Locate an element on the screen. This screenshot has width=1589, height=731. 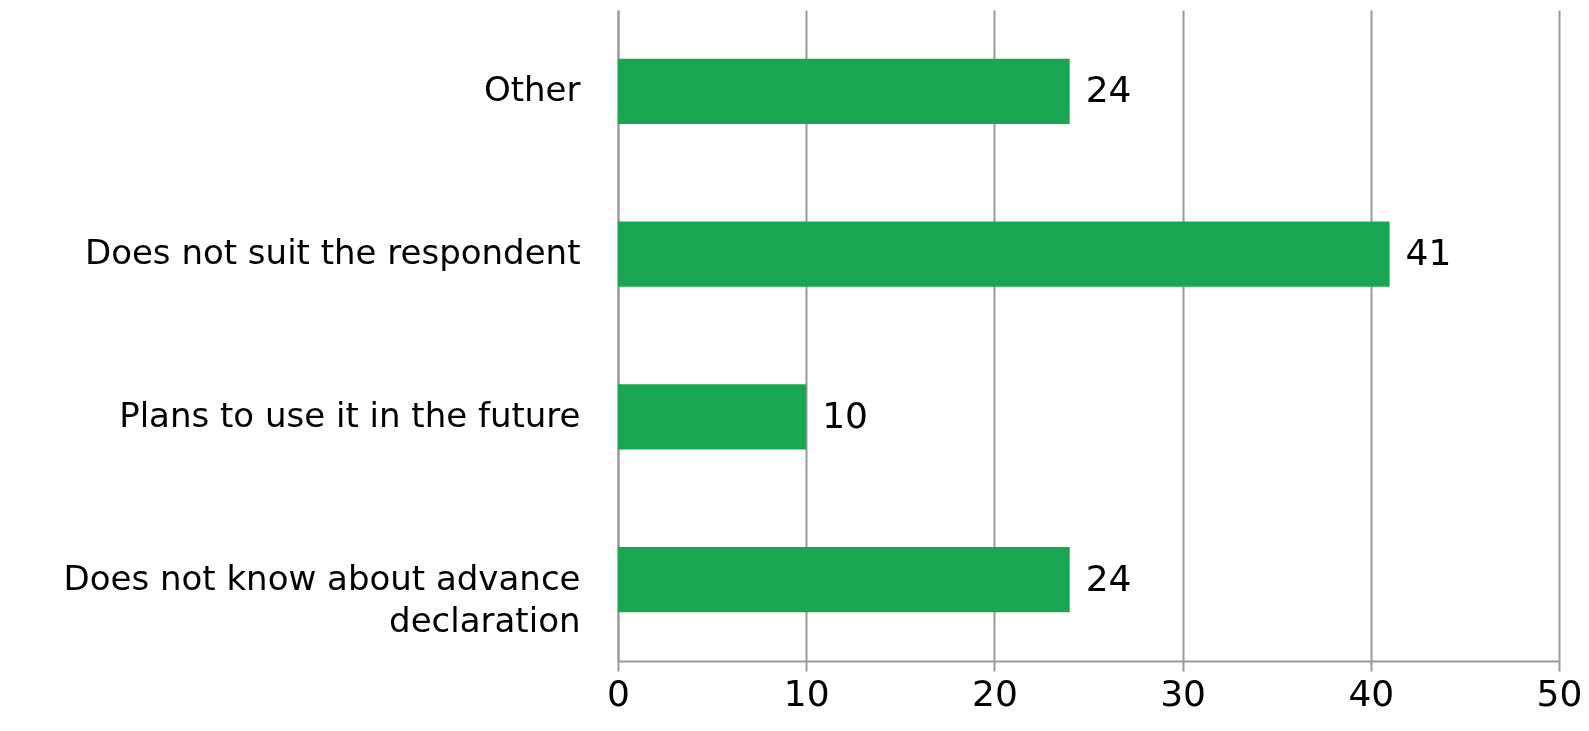
x-tick-label: 0 is located at coordinates (618, 693).